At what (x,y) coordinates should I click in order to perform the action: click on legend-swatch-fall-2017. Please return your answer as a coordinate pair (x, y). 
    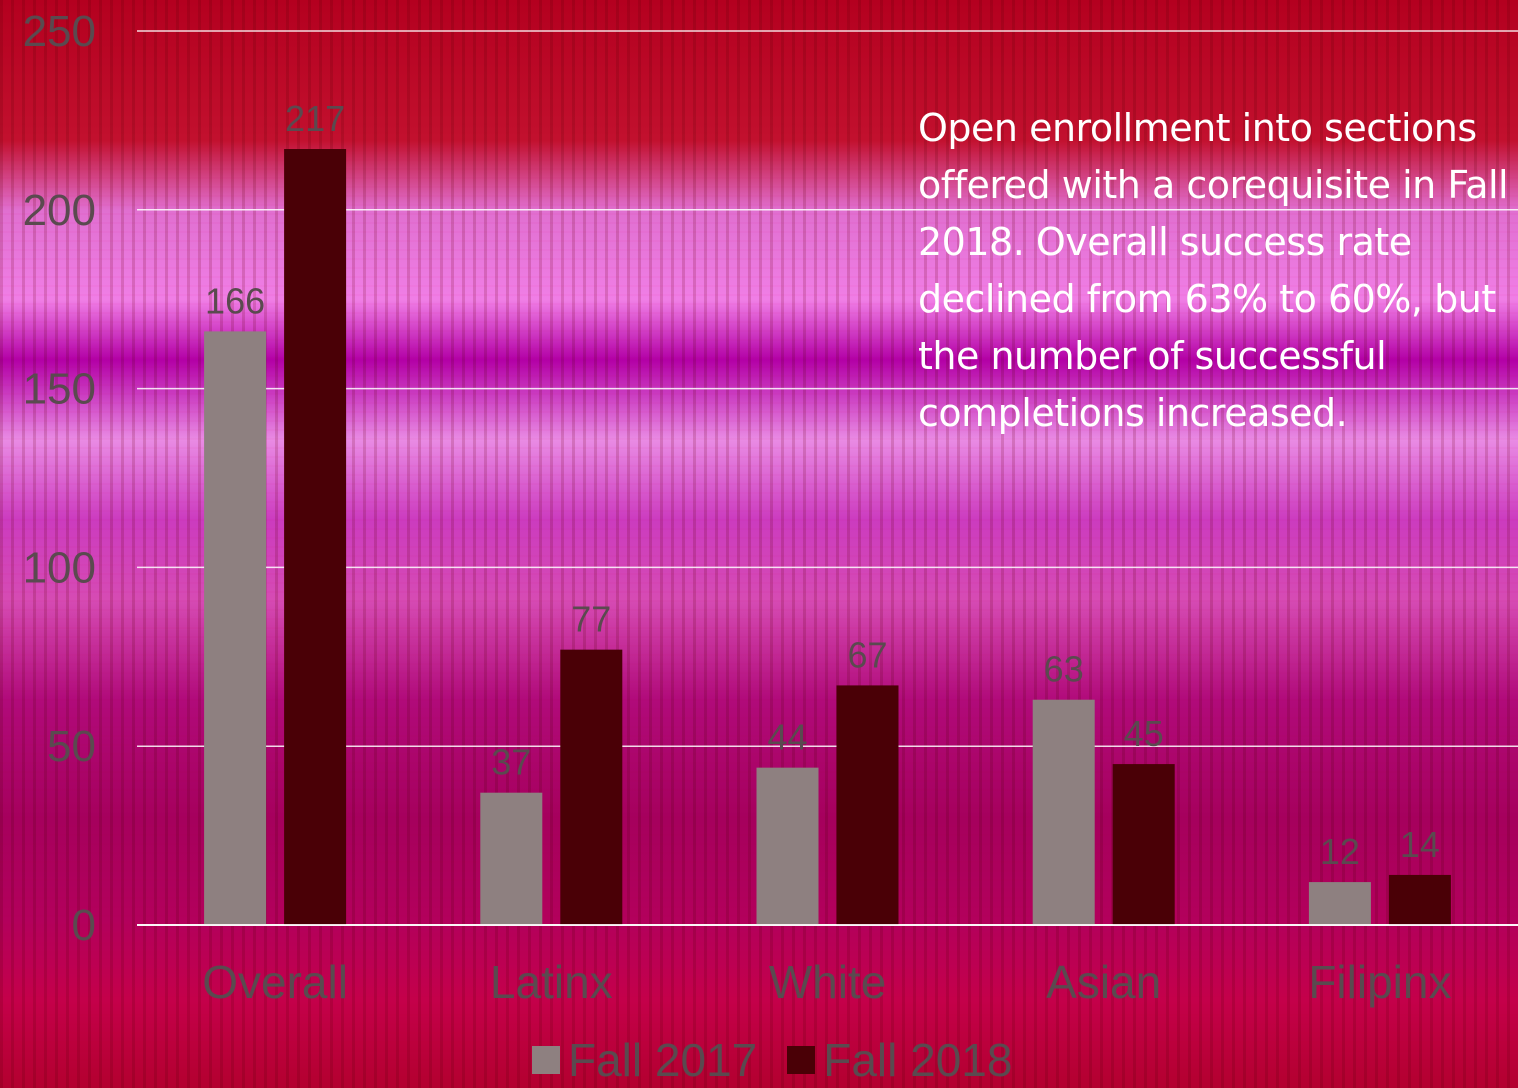
    Looking at the image, I should click on (546, 1060).